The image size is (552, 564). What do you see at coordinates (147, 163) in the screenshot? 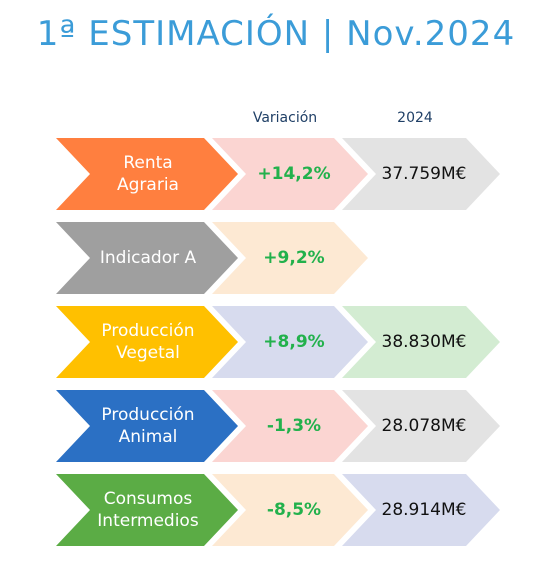
I see `row-label: Renta` at bounding box center [147, 163].